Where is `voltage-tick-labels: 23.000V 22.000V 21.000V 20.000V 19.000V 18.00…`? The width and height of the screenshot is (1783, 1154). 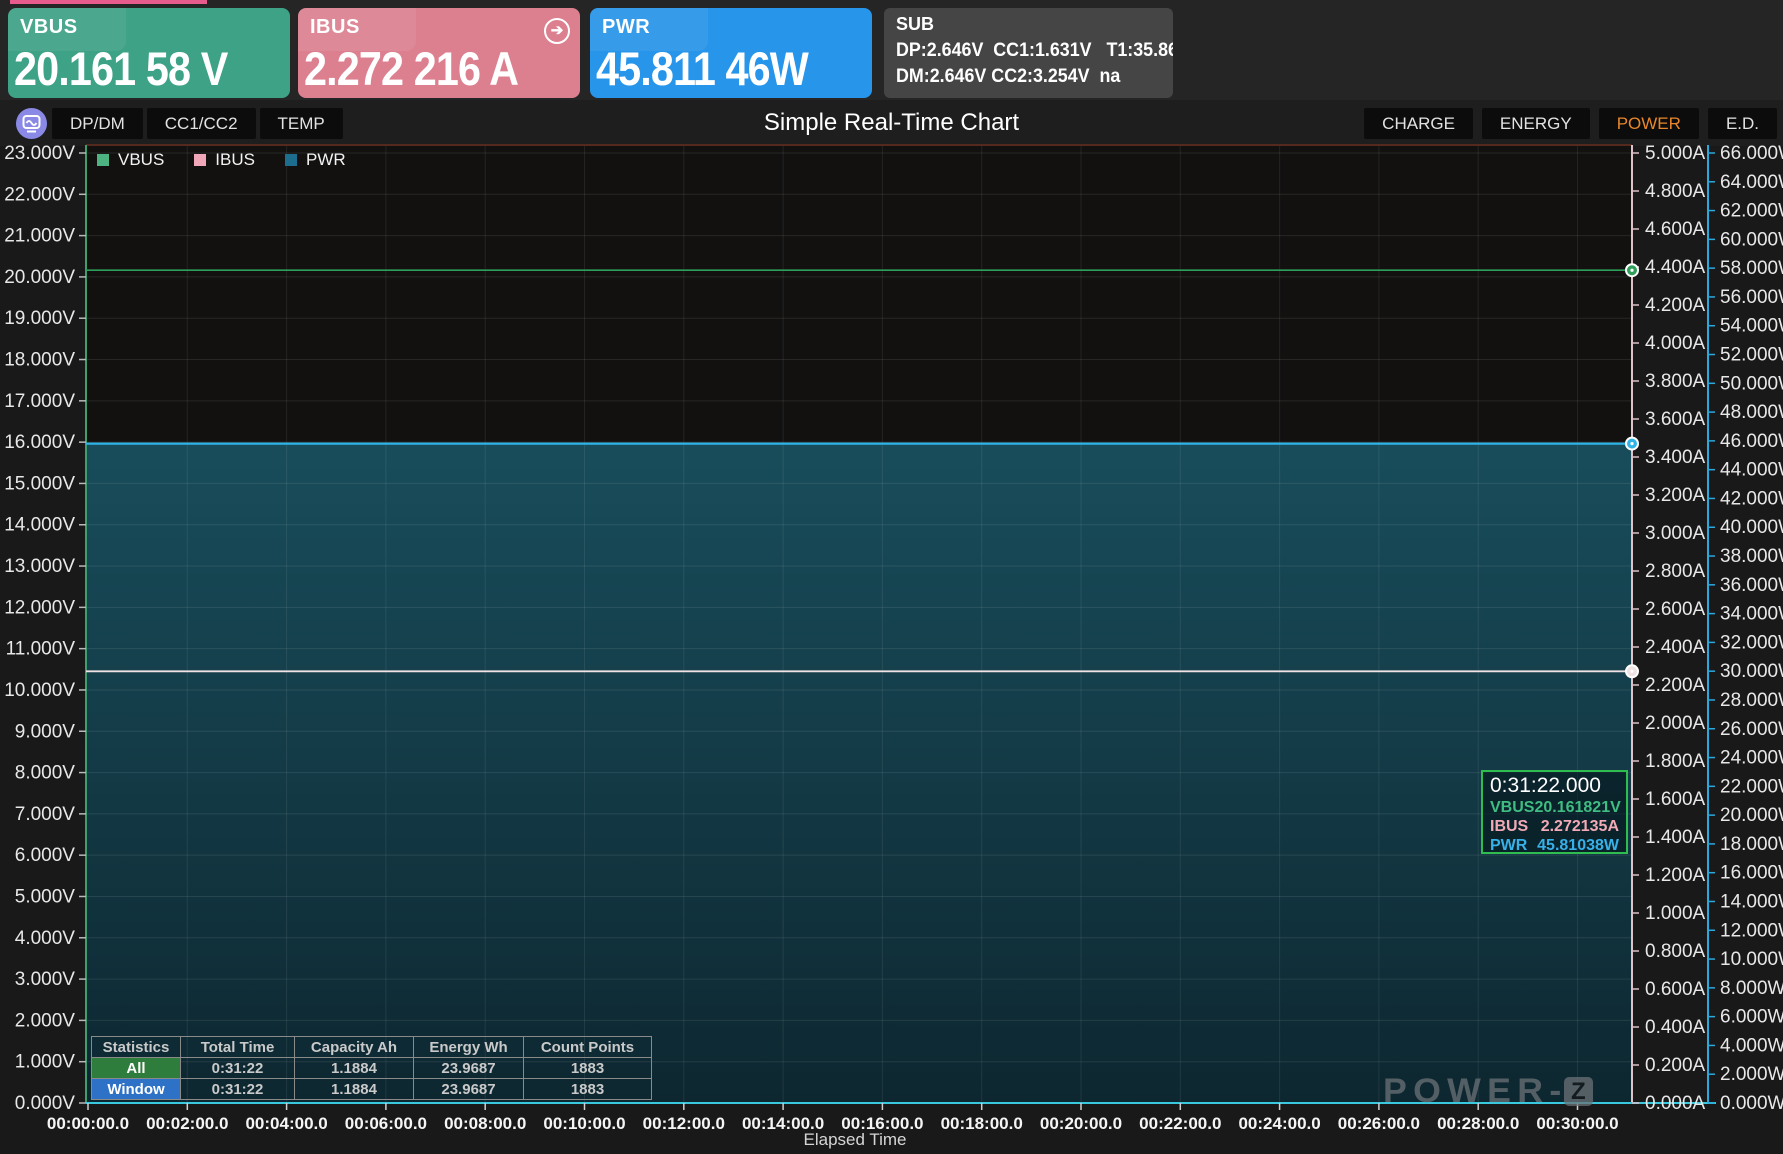
voltage-tick-labels: 23.000V 22.000V 21.000V 20.000V 19.000V 18.00… is located at coordinates (45, 628).